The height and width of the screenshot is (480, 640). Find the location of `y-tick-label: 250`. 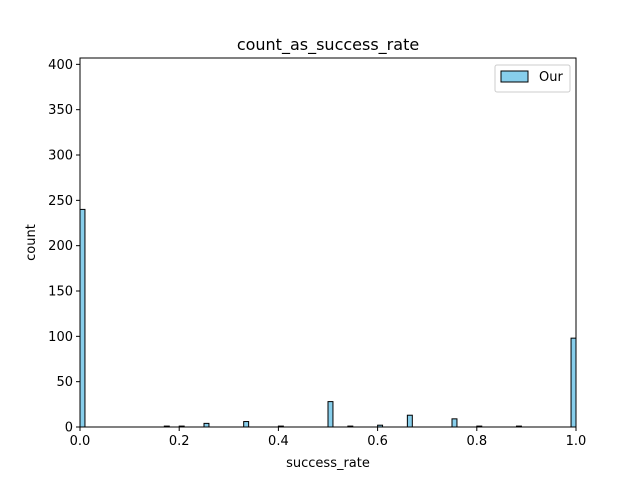

y-tick-label: 250 is located at coordinates (60, 201).